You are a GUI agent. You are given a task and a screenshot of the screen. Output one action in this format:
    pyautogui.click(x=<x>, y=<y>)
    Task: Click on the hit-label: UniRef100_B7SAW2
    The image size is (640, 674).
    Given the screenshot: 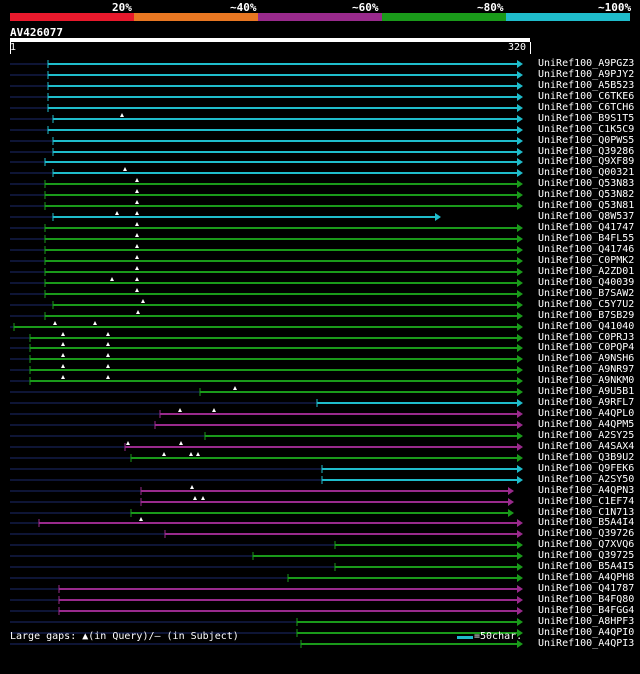 What is the action you would take?
    pyautogui.click(x=586, y=293)
    